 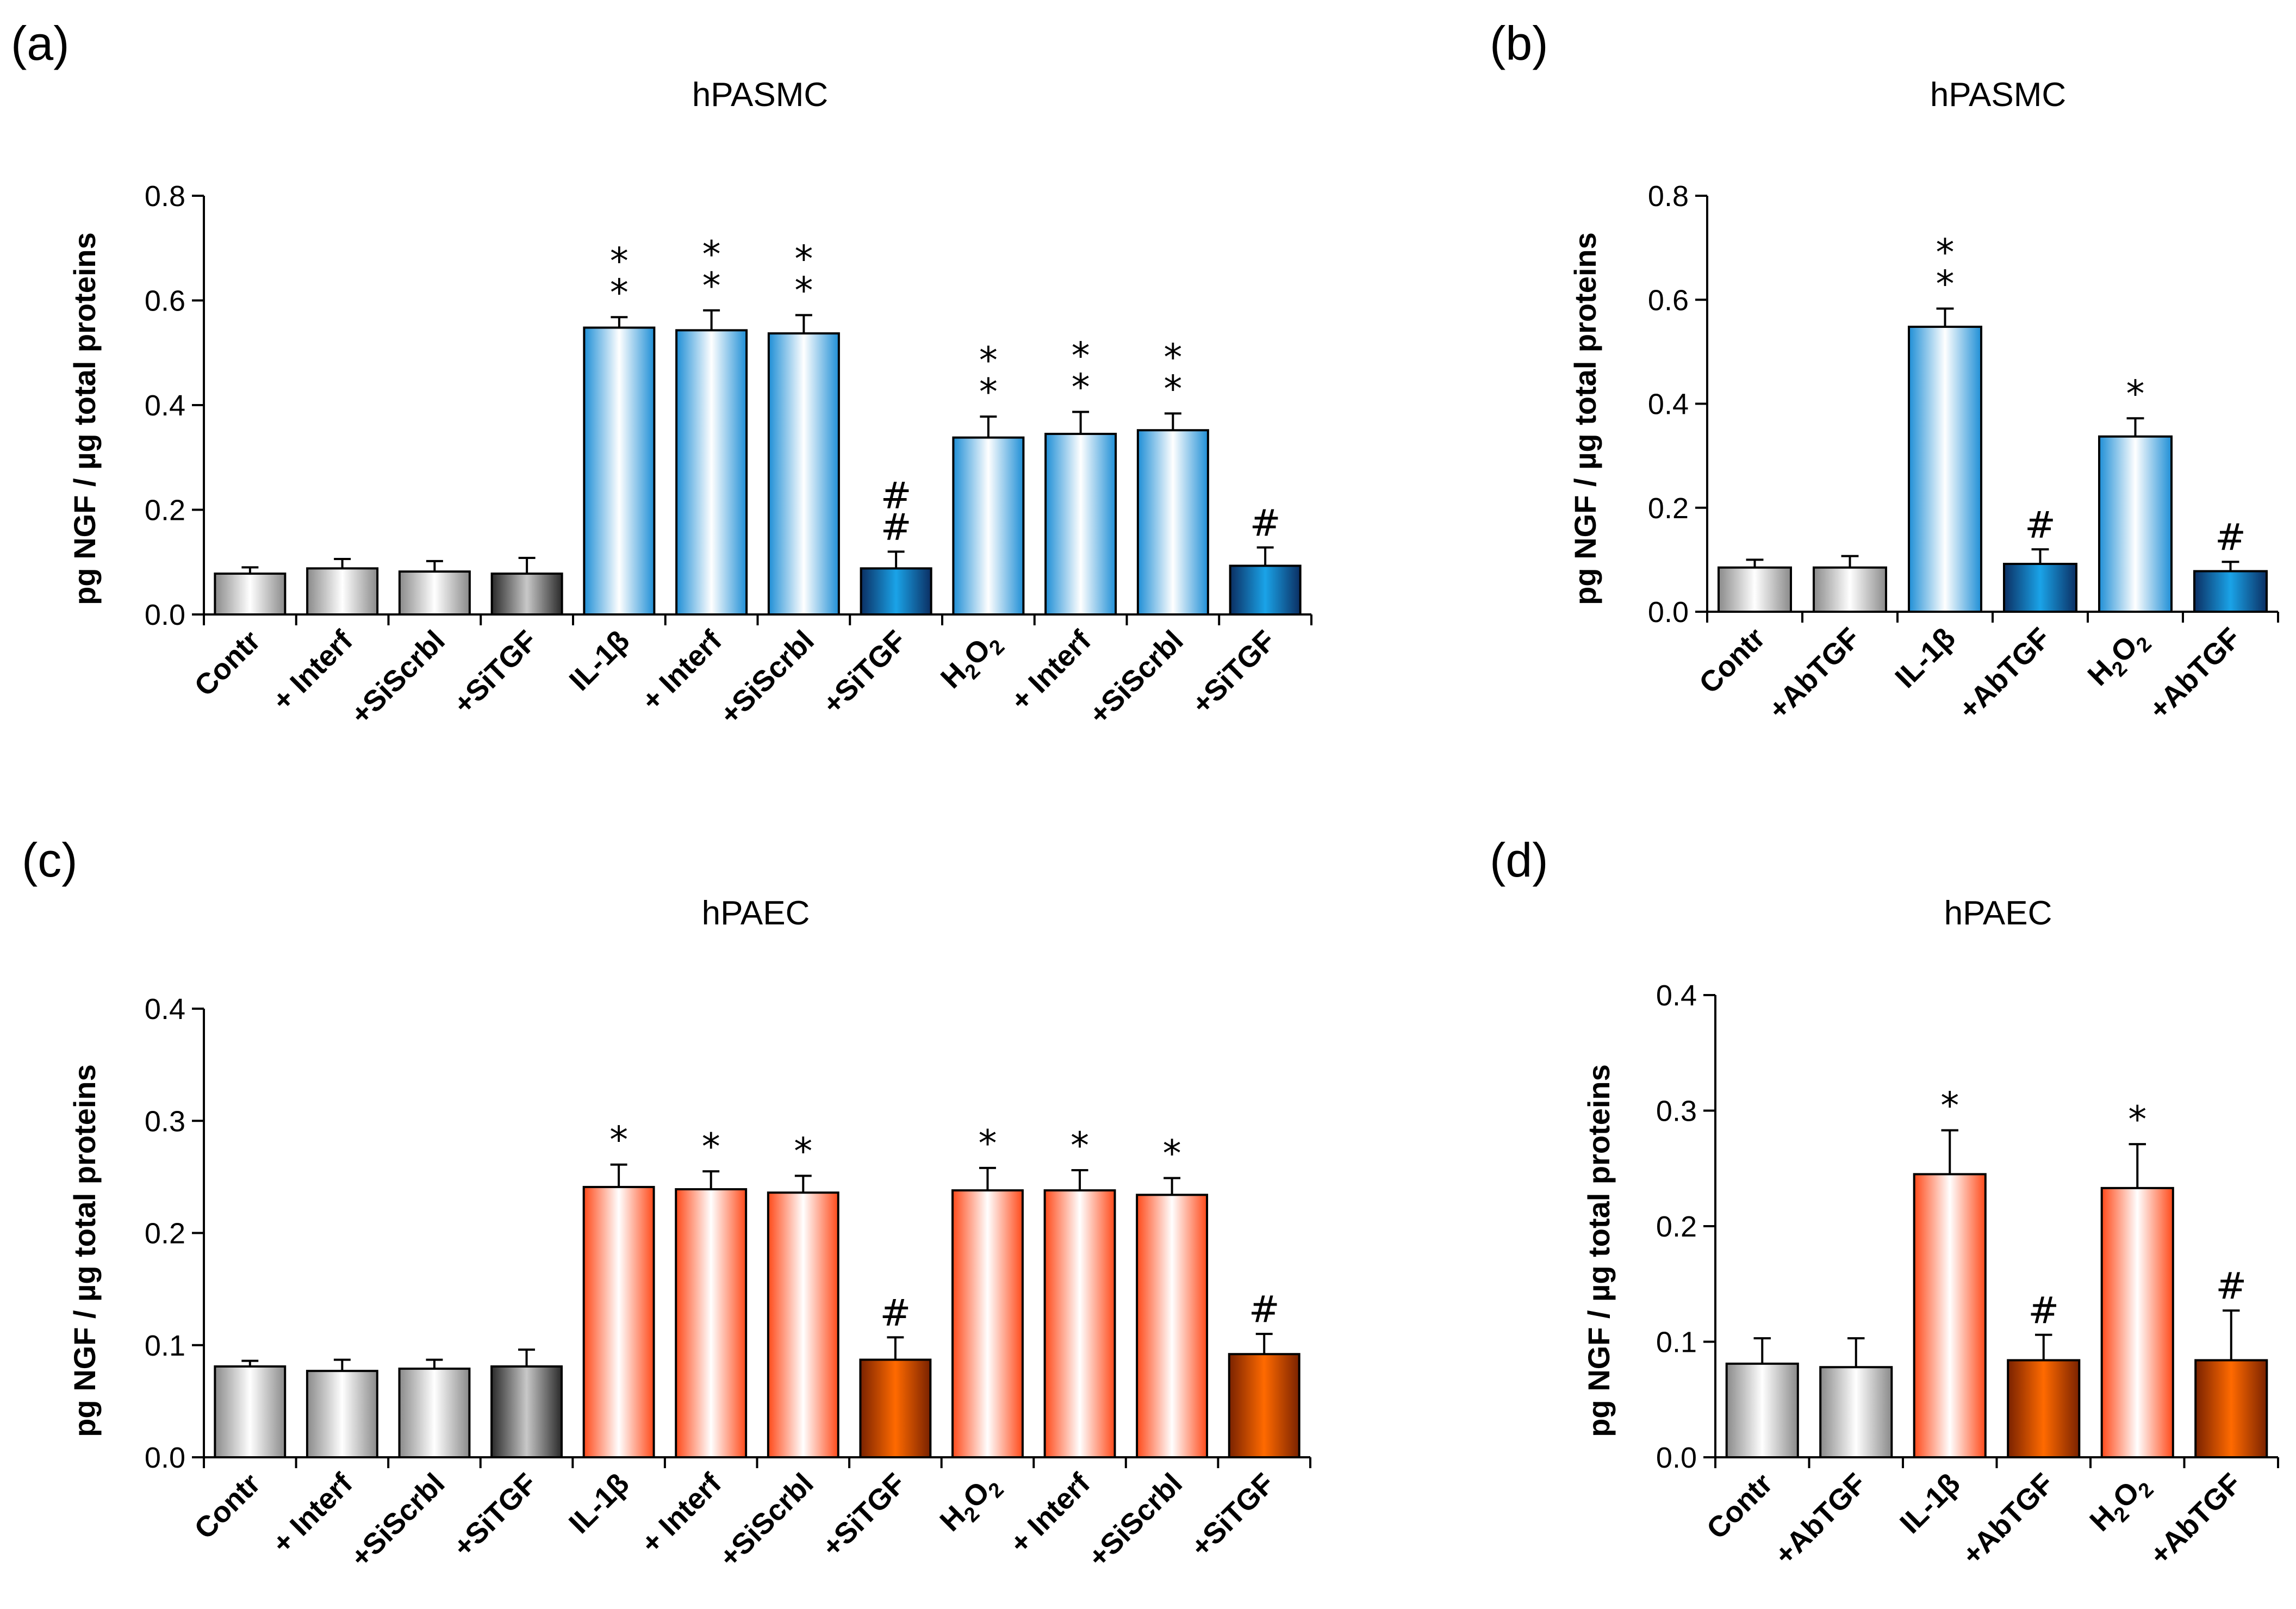 What do you see at coordinates (84, 1250) in the screenshot?
I see `panel-c-y-axis-label: pg NGF / µg total proteins` at bounding box center [84, 1250].